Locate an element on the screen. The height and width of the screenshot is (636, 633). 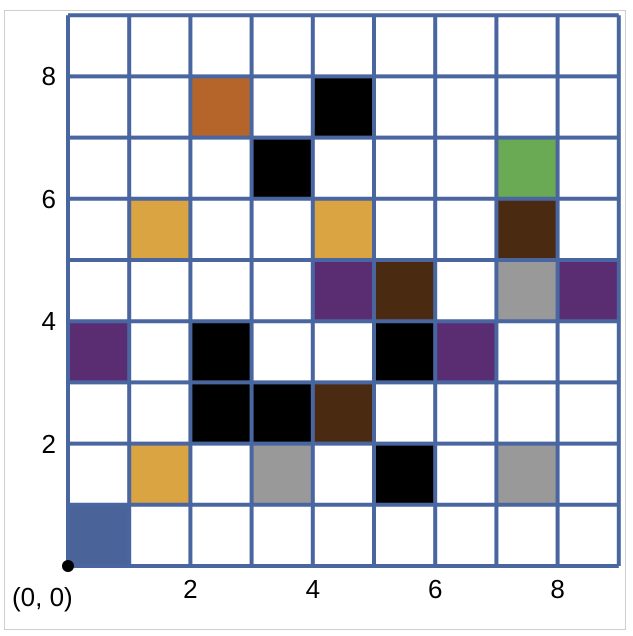
cell-copper is located at coordinates (221, 107).